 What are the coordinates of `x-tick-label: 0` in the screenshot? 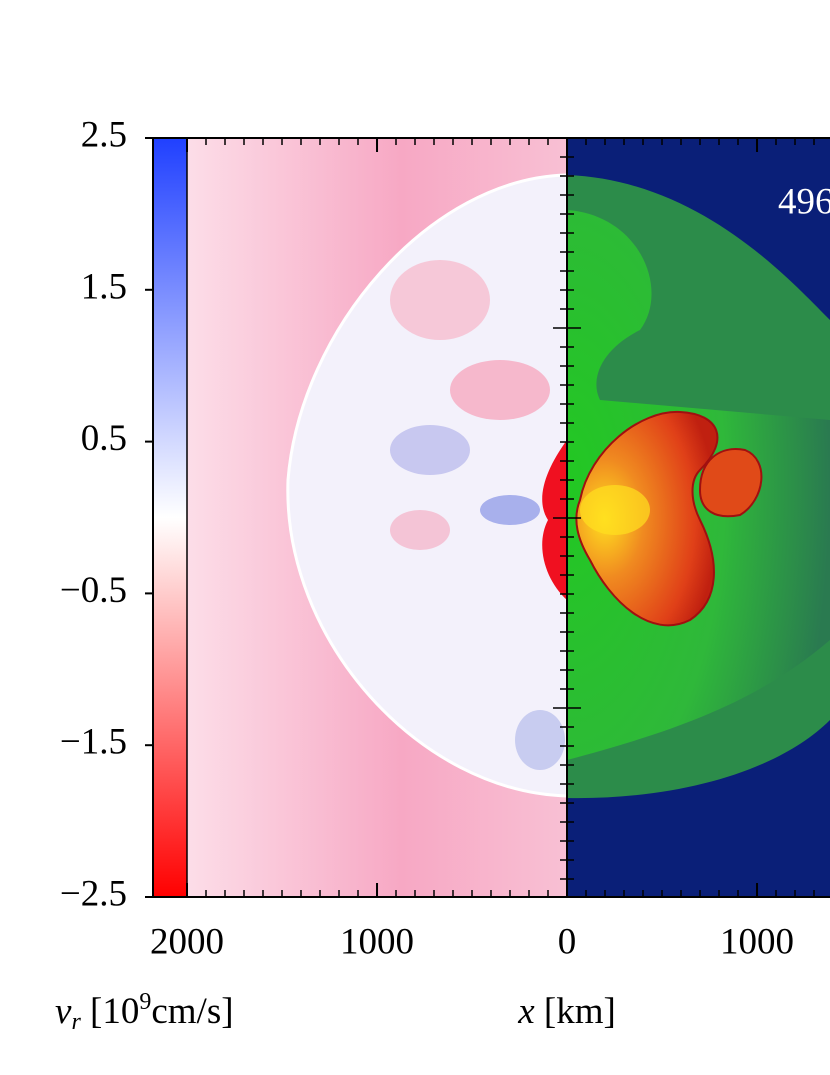 It's located at (567, 941).